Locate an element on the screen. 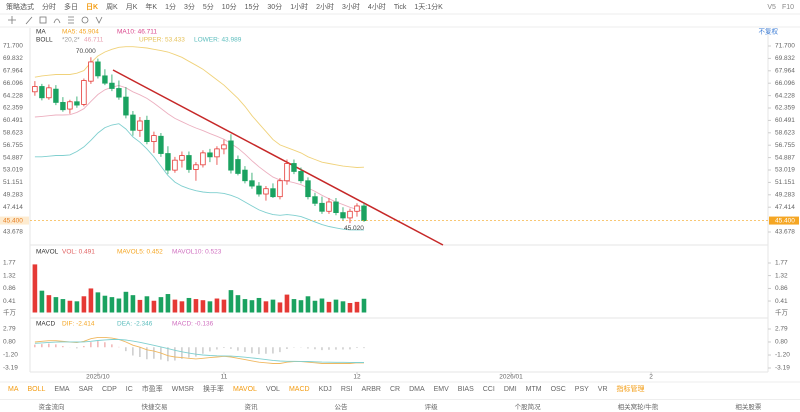  indicator-tab: DMA is located at coordinates (417, 389).